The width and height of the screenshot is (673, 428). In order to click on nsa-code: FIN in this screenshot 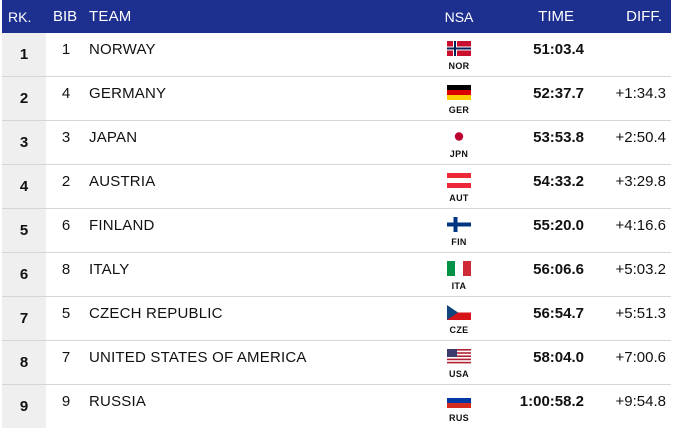, I will do `click(459, 242)`.